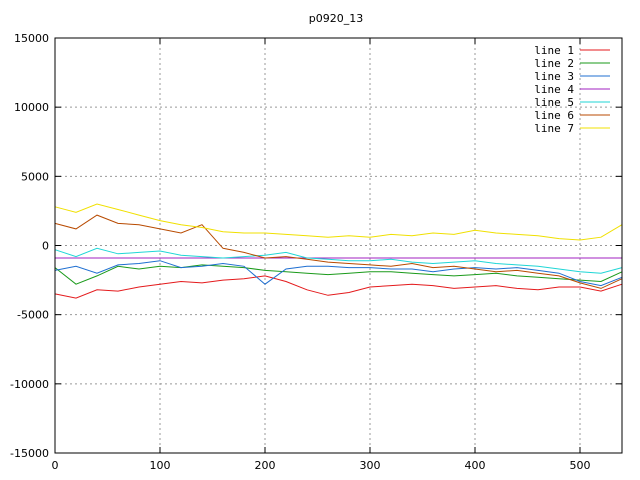 Image resolution: width=640 pixels, height=480 pixels. Describe the element at coordinates (31, 38) in the screenshot. I see `y-tick-label: 15000` at that location.